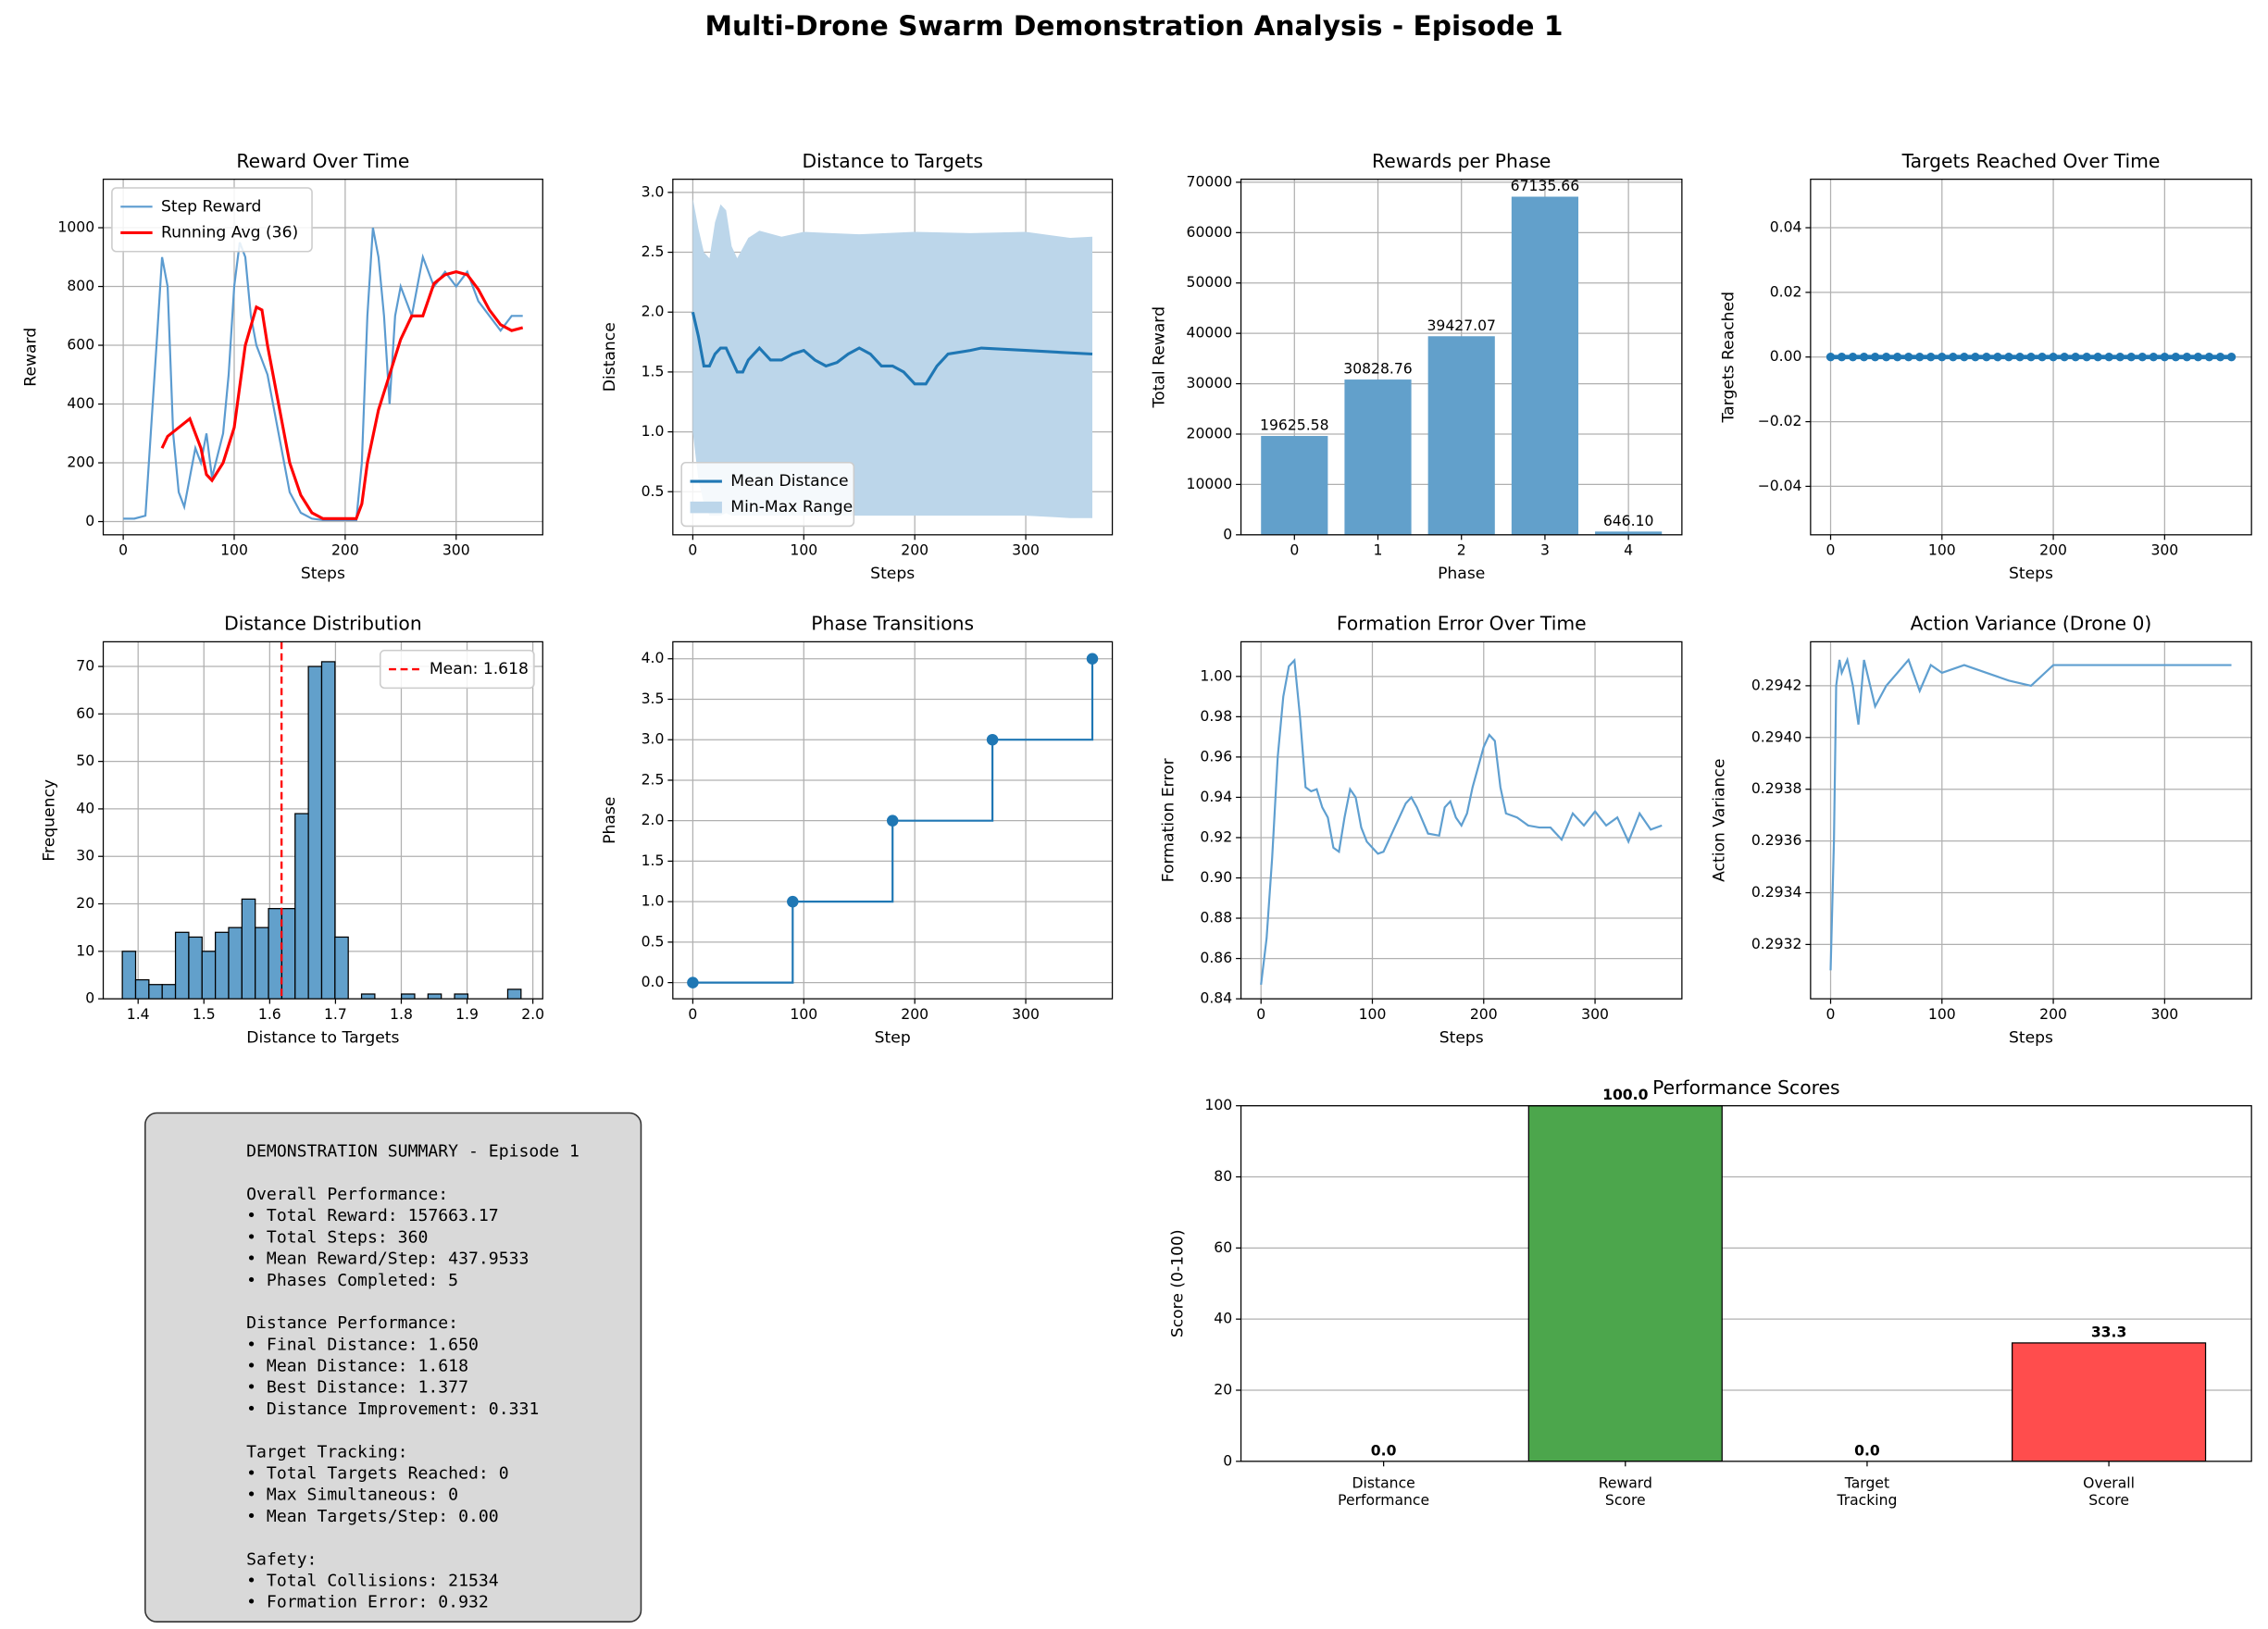 This screenshot has height=1629, width=2268. Describe the element at coordinates (1159, 357) in the screenshot. I see `y-axis-label: Total Reward` at that location.